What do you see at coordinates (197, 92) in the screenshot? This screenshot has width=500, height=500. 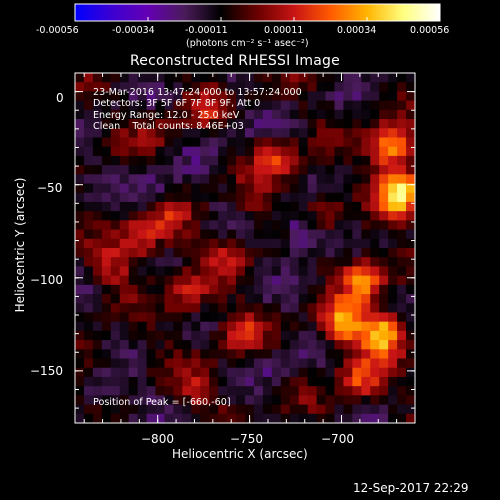 I see `info-time-range: 23-Mar-2016 13:47:24.000 to 13:57:24.000` at bounding box center [197, 92].